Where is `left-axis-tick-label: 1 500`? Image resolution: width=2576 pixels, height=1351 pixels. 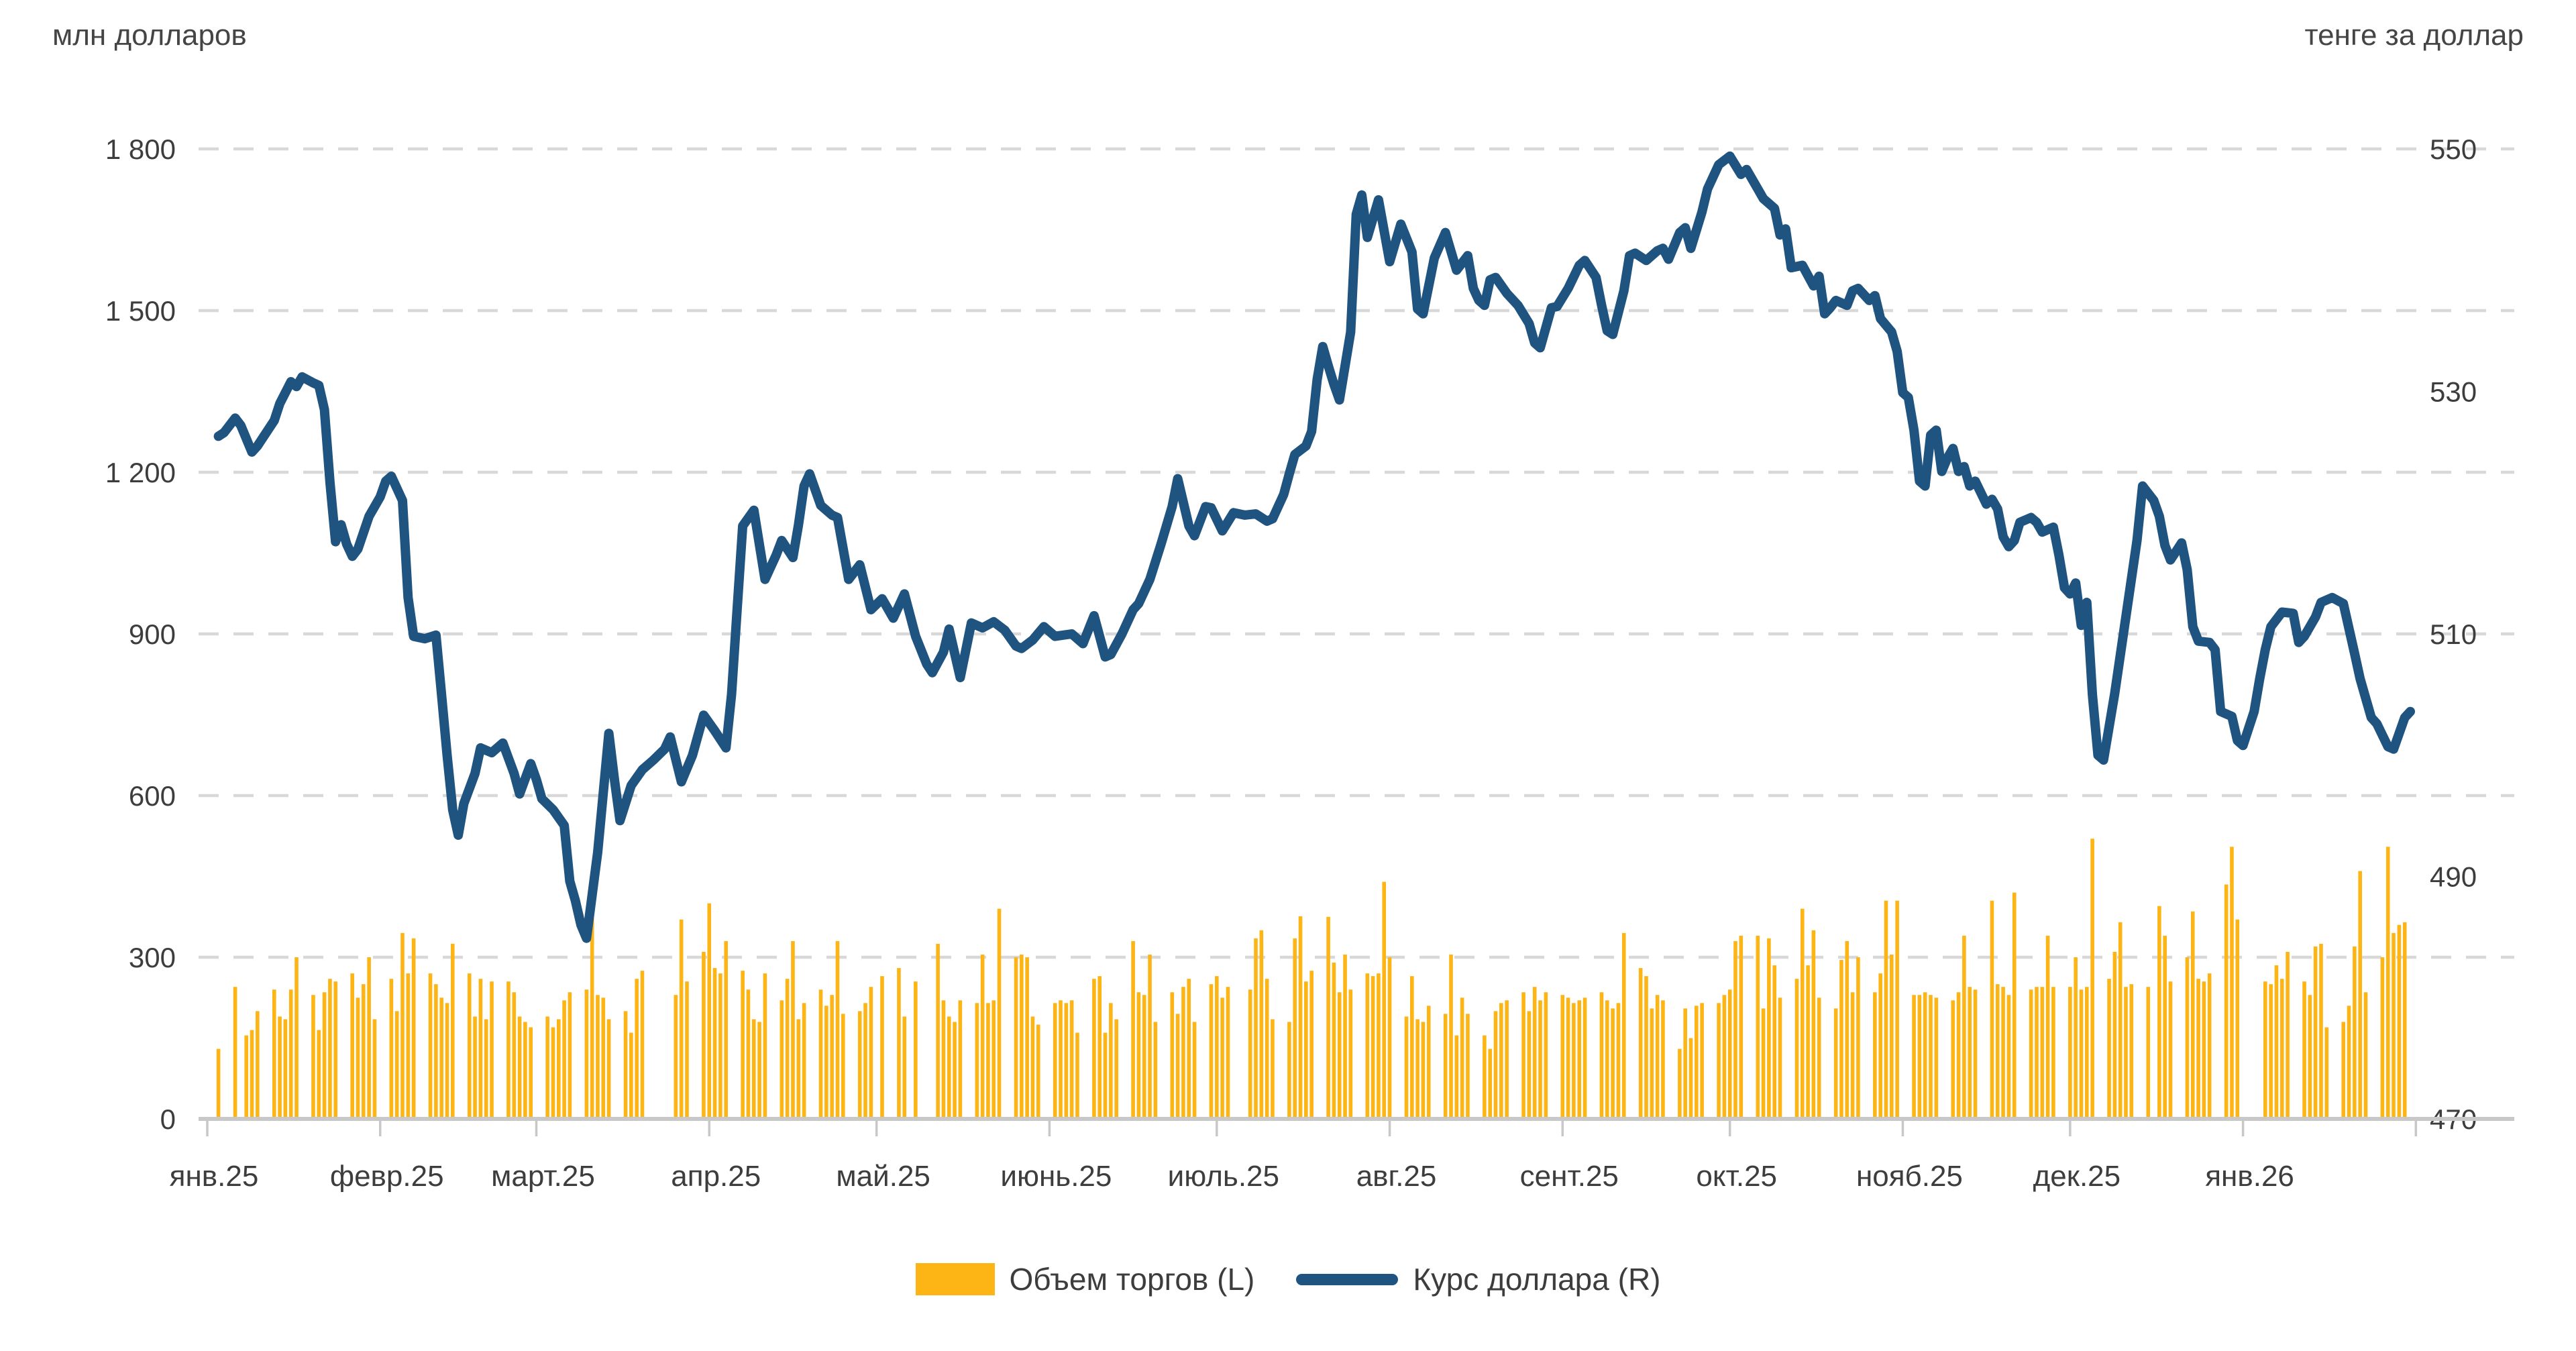
left-axis-tick-label: 1 500 is located at coordinates (140, 311).